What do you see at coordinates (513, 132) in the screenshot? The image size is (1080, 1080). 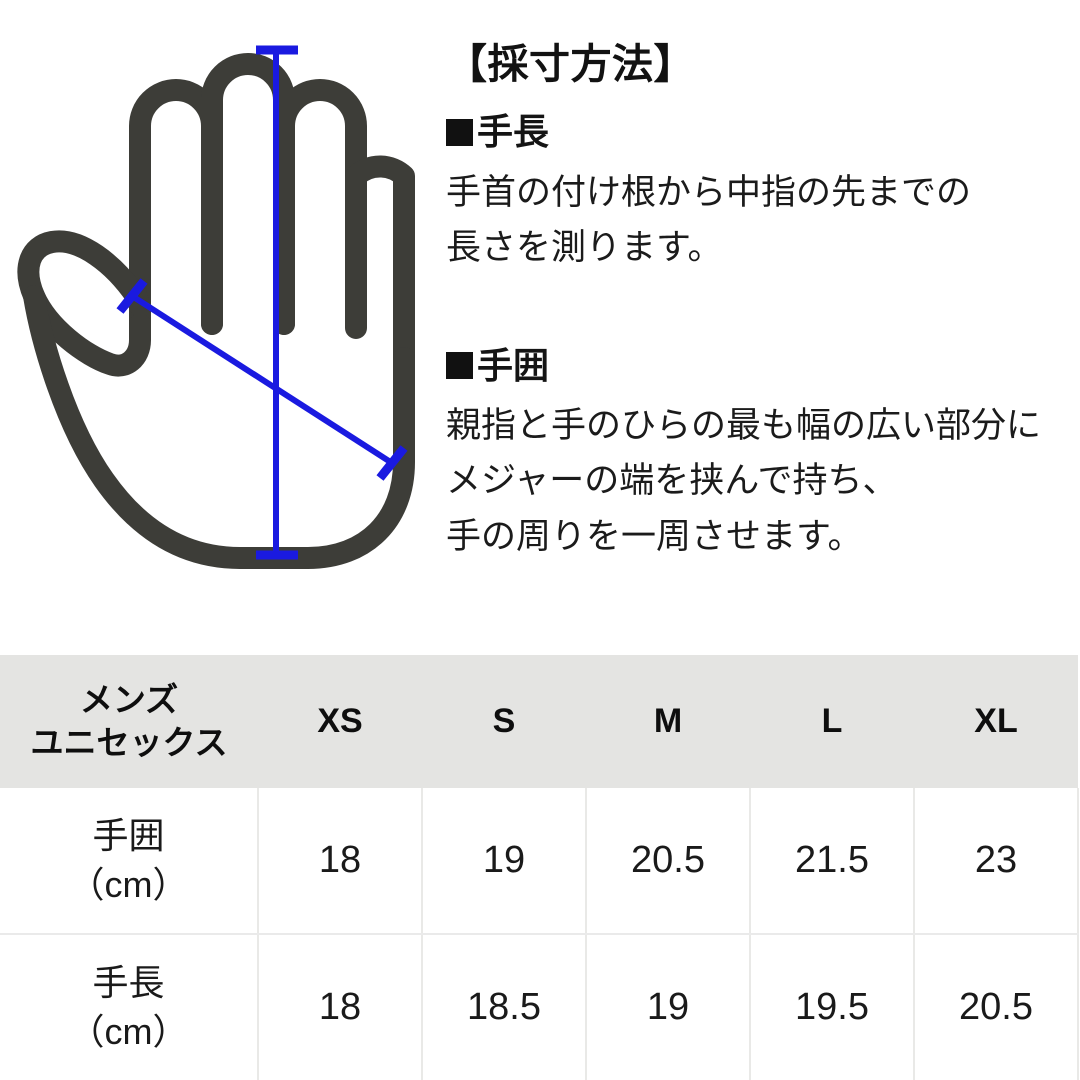 I see `hand-length-heading-label: 手長` at bounding box center [513, 132].